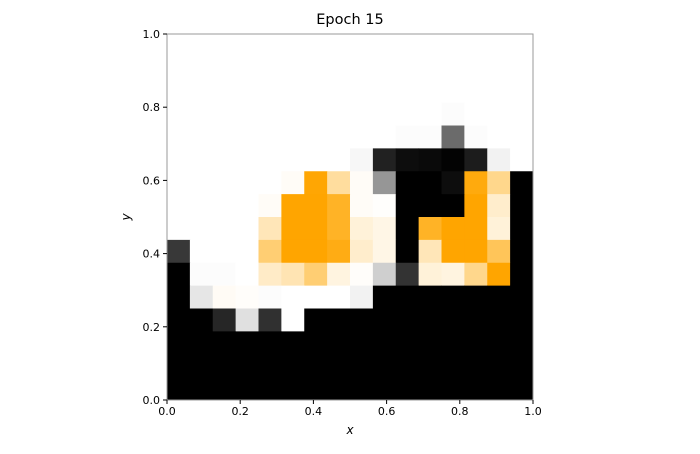 This screenshot has height=454, width=700. What do you see at coordinates (314, 411) in the screenshot?
I see `x-tick-label: 0.4` at bounding box center [314, 411].